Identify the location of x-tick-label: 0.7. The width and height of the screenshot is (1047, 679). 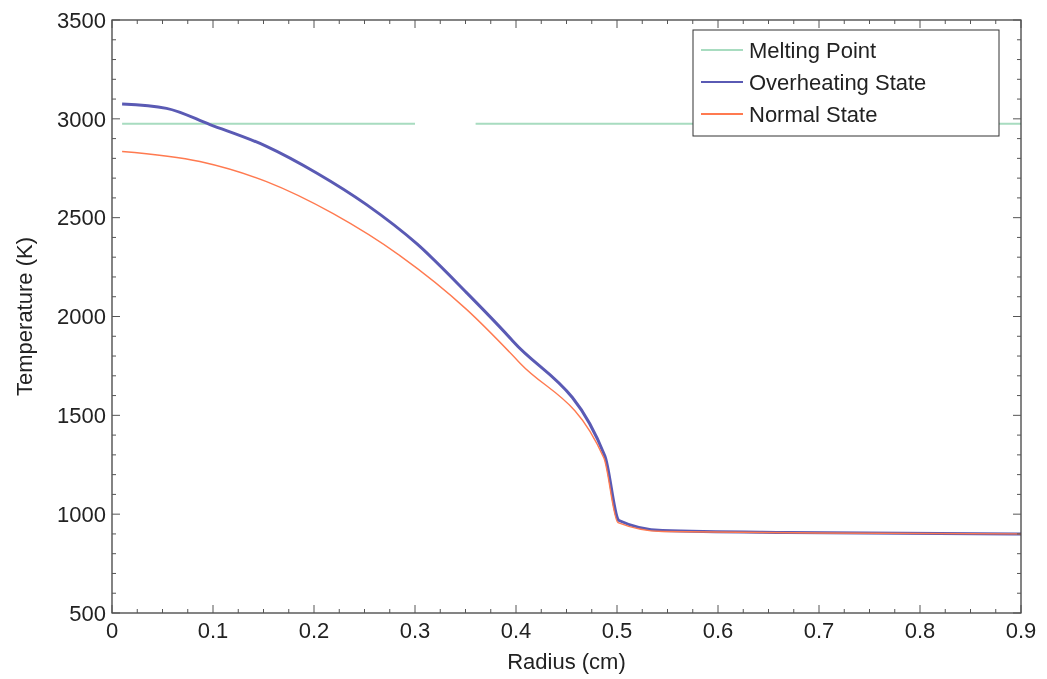
(819, 630).